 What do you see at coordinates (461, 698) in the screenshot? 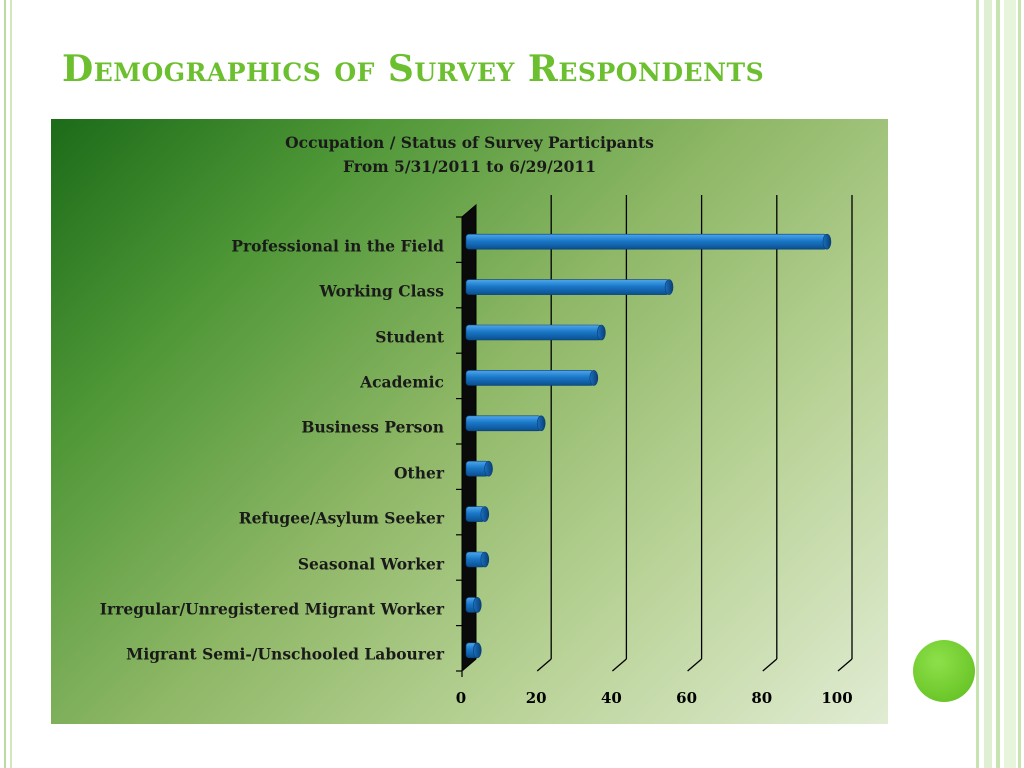
I see `x-tick-label: 0` at bounding box center [461, 698].